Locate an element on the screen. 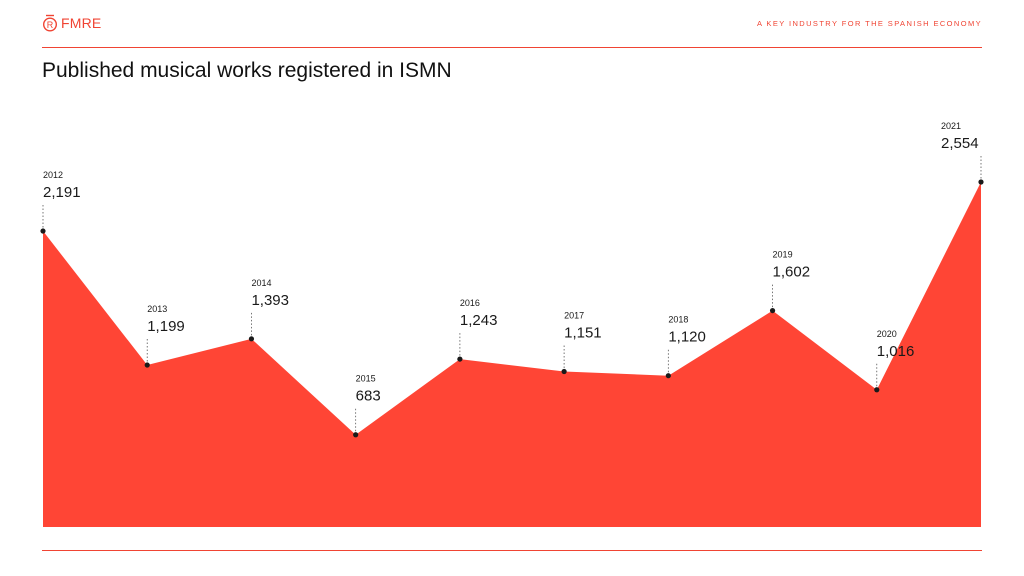 This screenshot has width=1024, height=576. year-label-2013: 2013 is located at coordinates (157, 309).